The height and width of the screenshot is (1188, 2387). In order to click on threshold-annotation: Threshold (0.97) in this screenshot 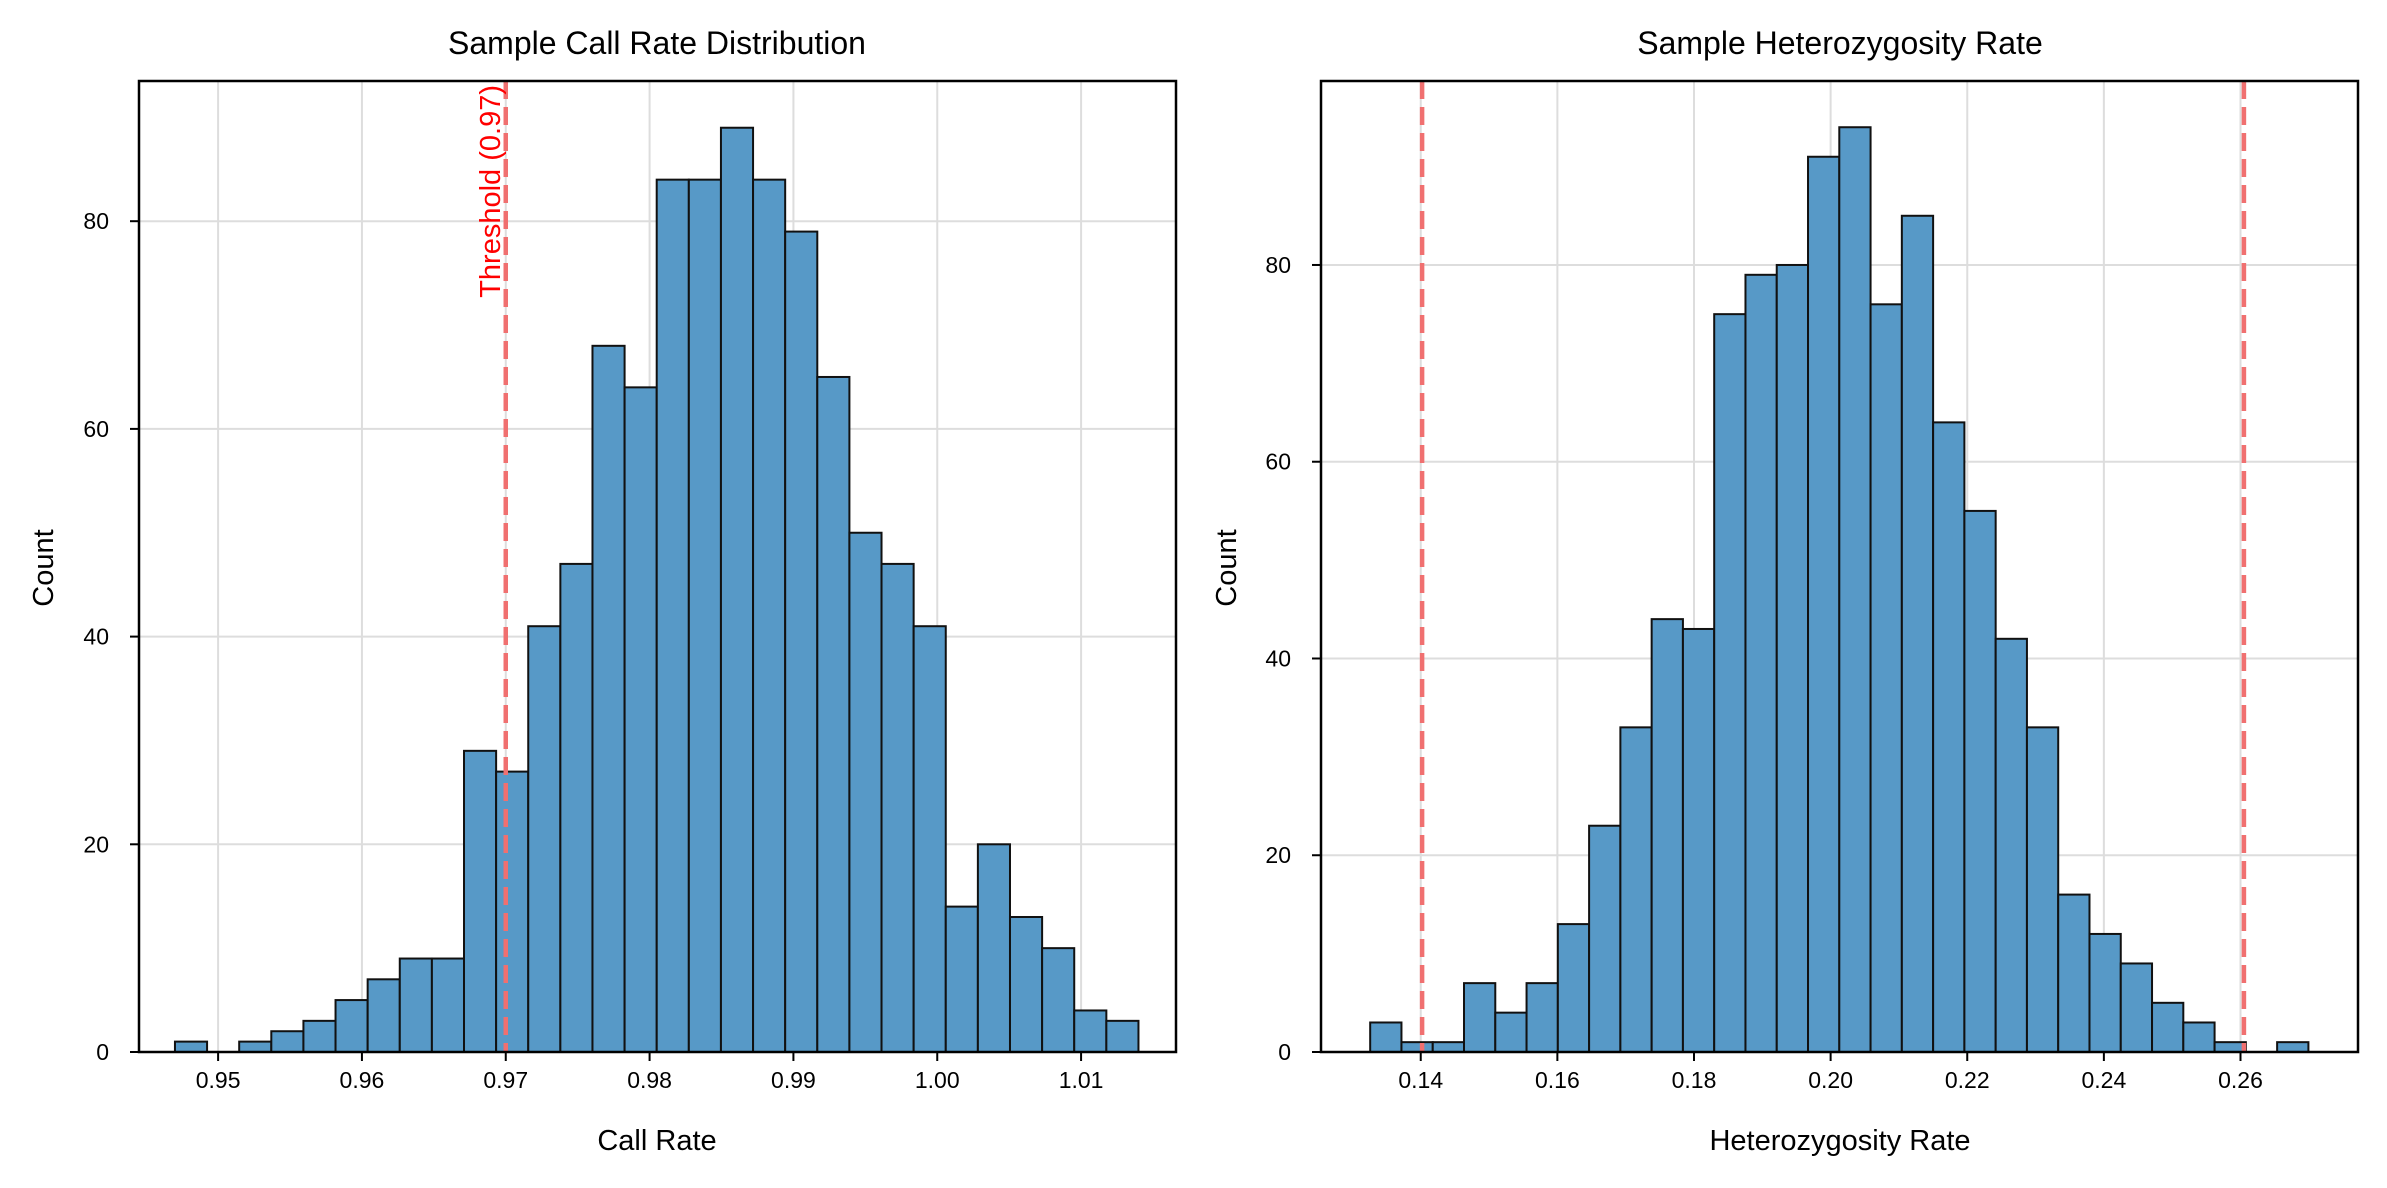, I will do `click(491, 191)`.